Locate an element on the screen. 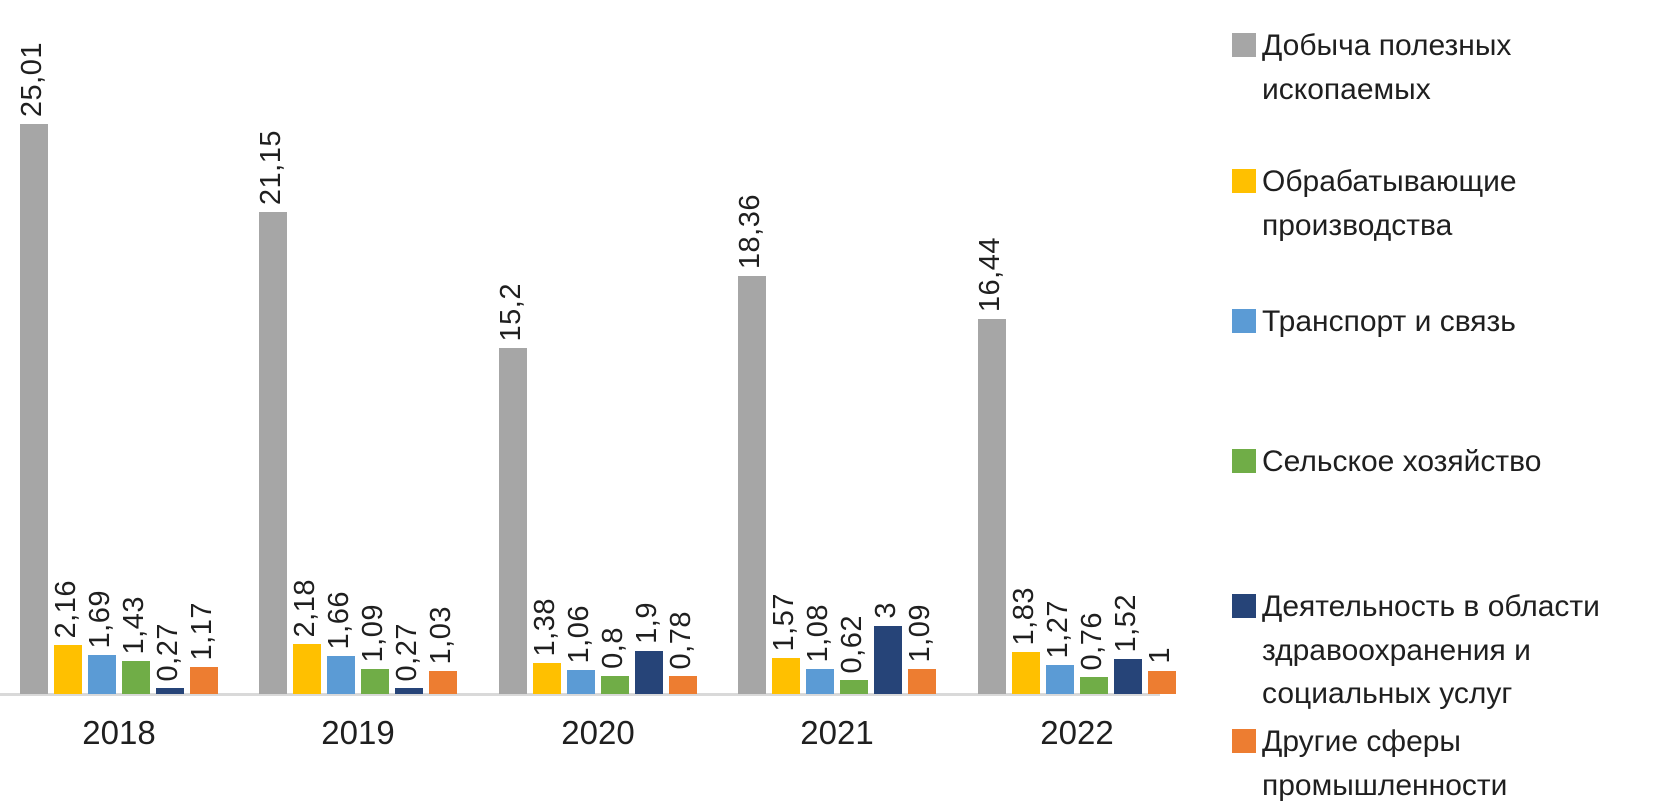  bar-value-label: 1,83 is located at coordinates (1024, 615).